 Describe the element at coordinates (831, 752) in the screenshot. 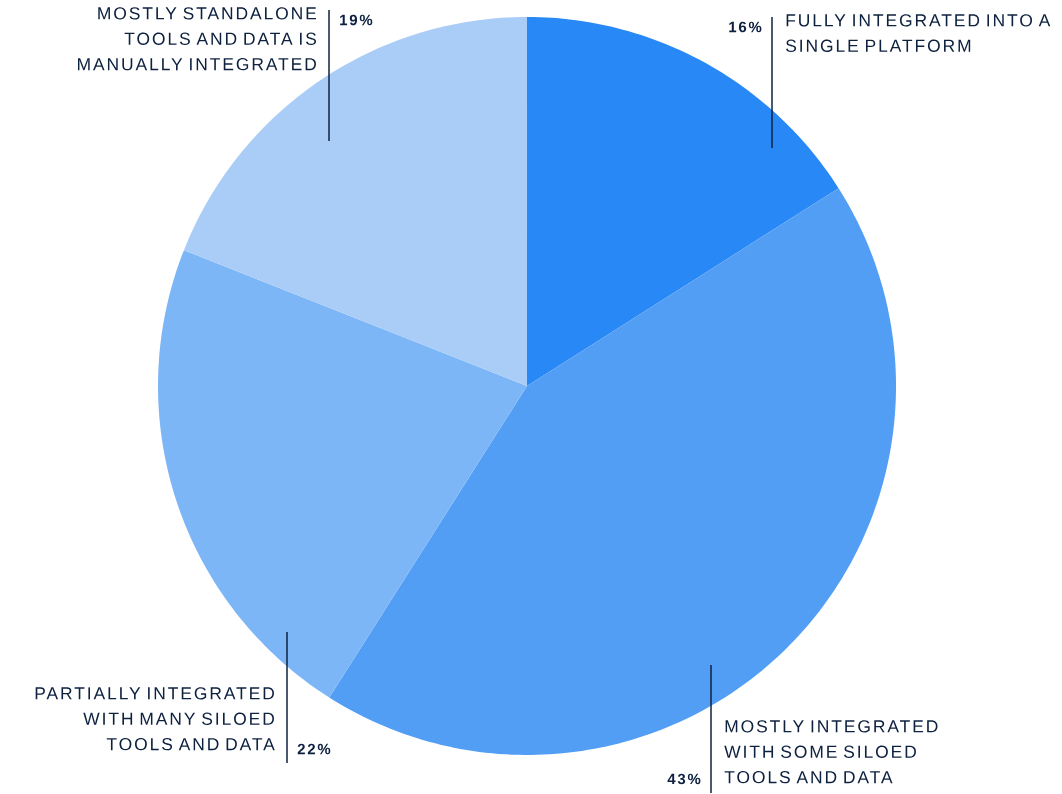

I see `slice-label: MOSTLY INTEGRATED WITH SOME SILOED TOOLS AND DATA` at that location.